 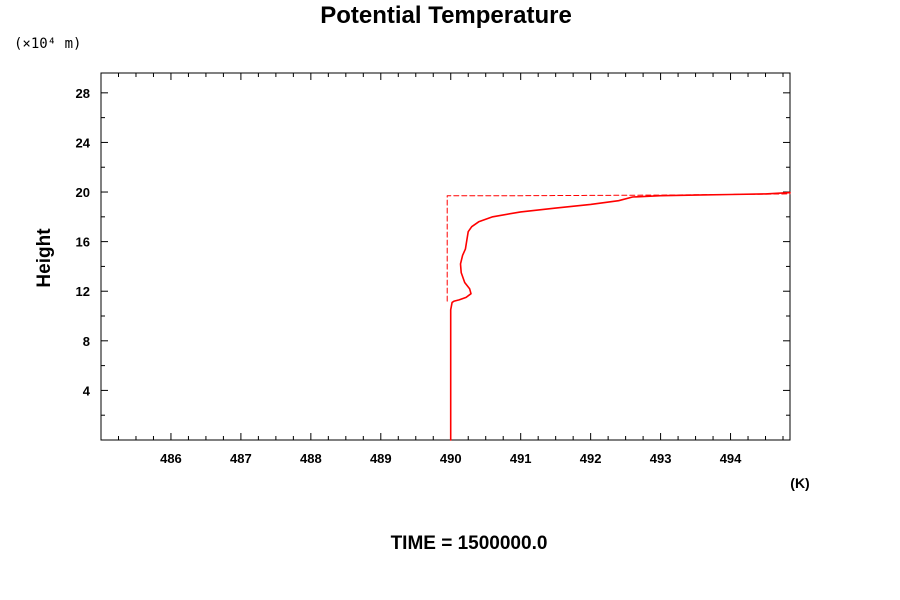 I want to click on x-tick-label: 492, so click(x=591, y=458).